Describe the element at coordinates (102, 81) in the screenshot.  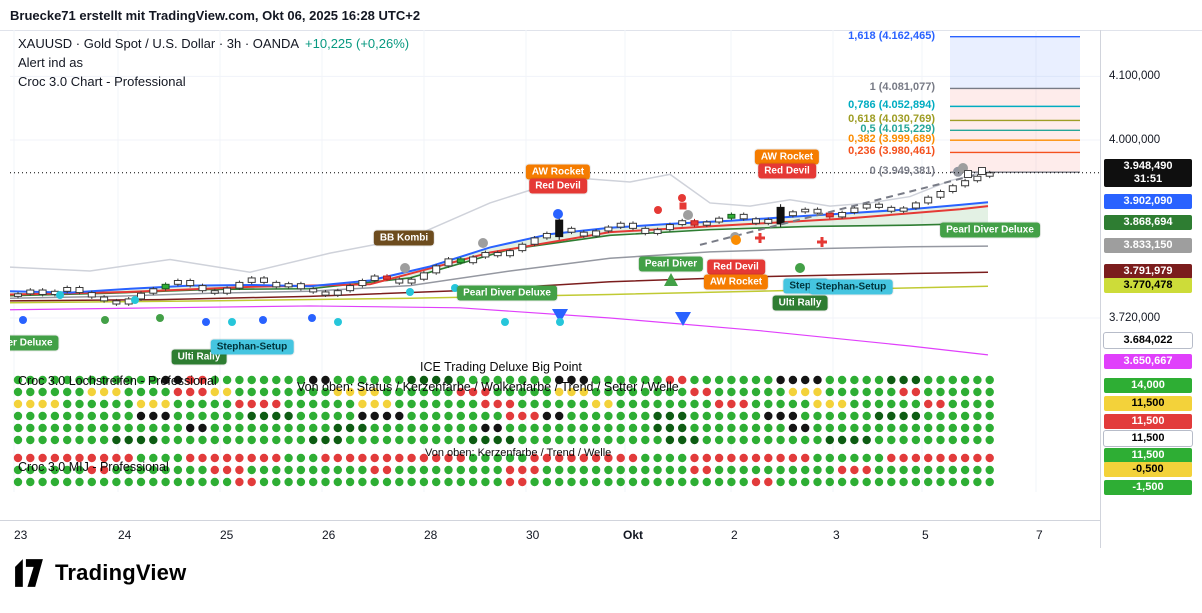
I see `legend-indicator-row: Croc 3.0 Chart - Professional` at that location.